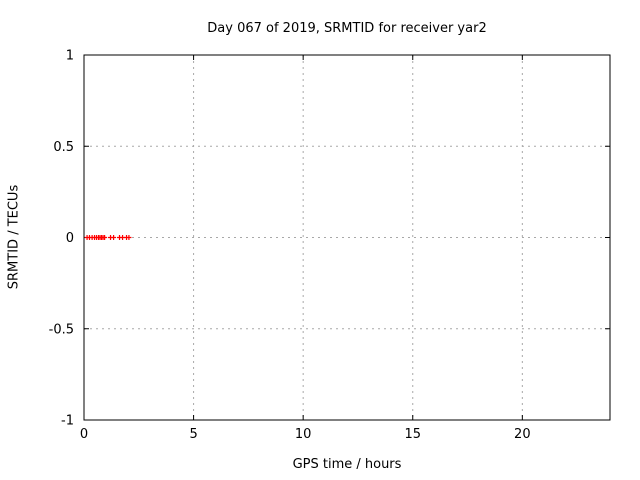 This screenshot has height=480, width=640. What do you see at coordinates (61, 329) in the screenshot?
I see `y-tick-label: -0.5` at bounding box center [61, 329].